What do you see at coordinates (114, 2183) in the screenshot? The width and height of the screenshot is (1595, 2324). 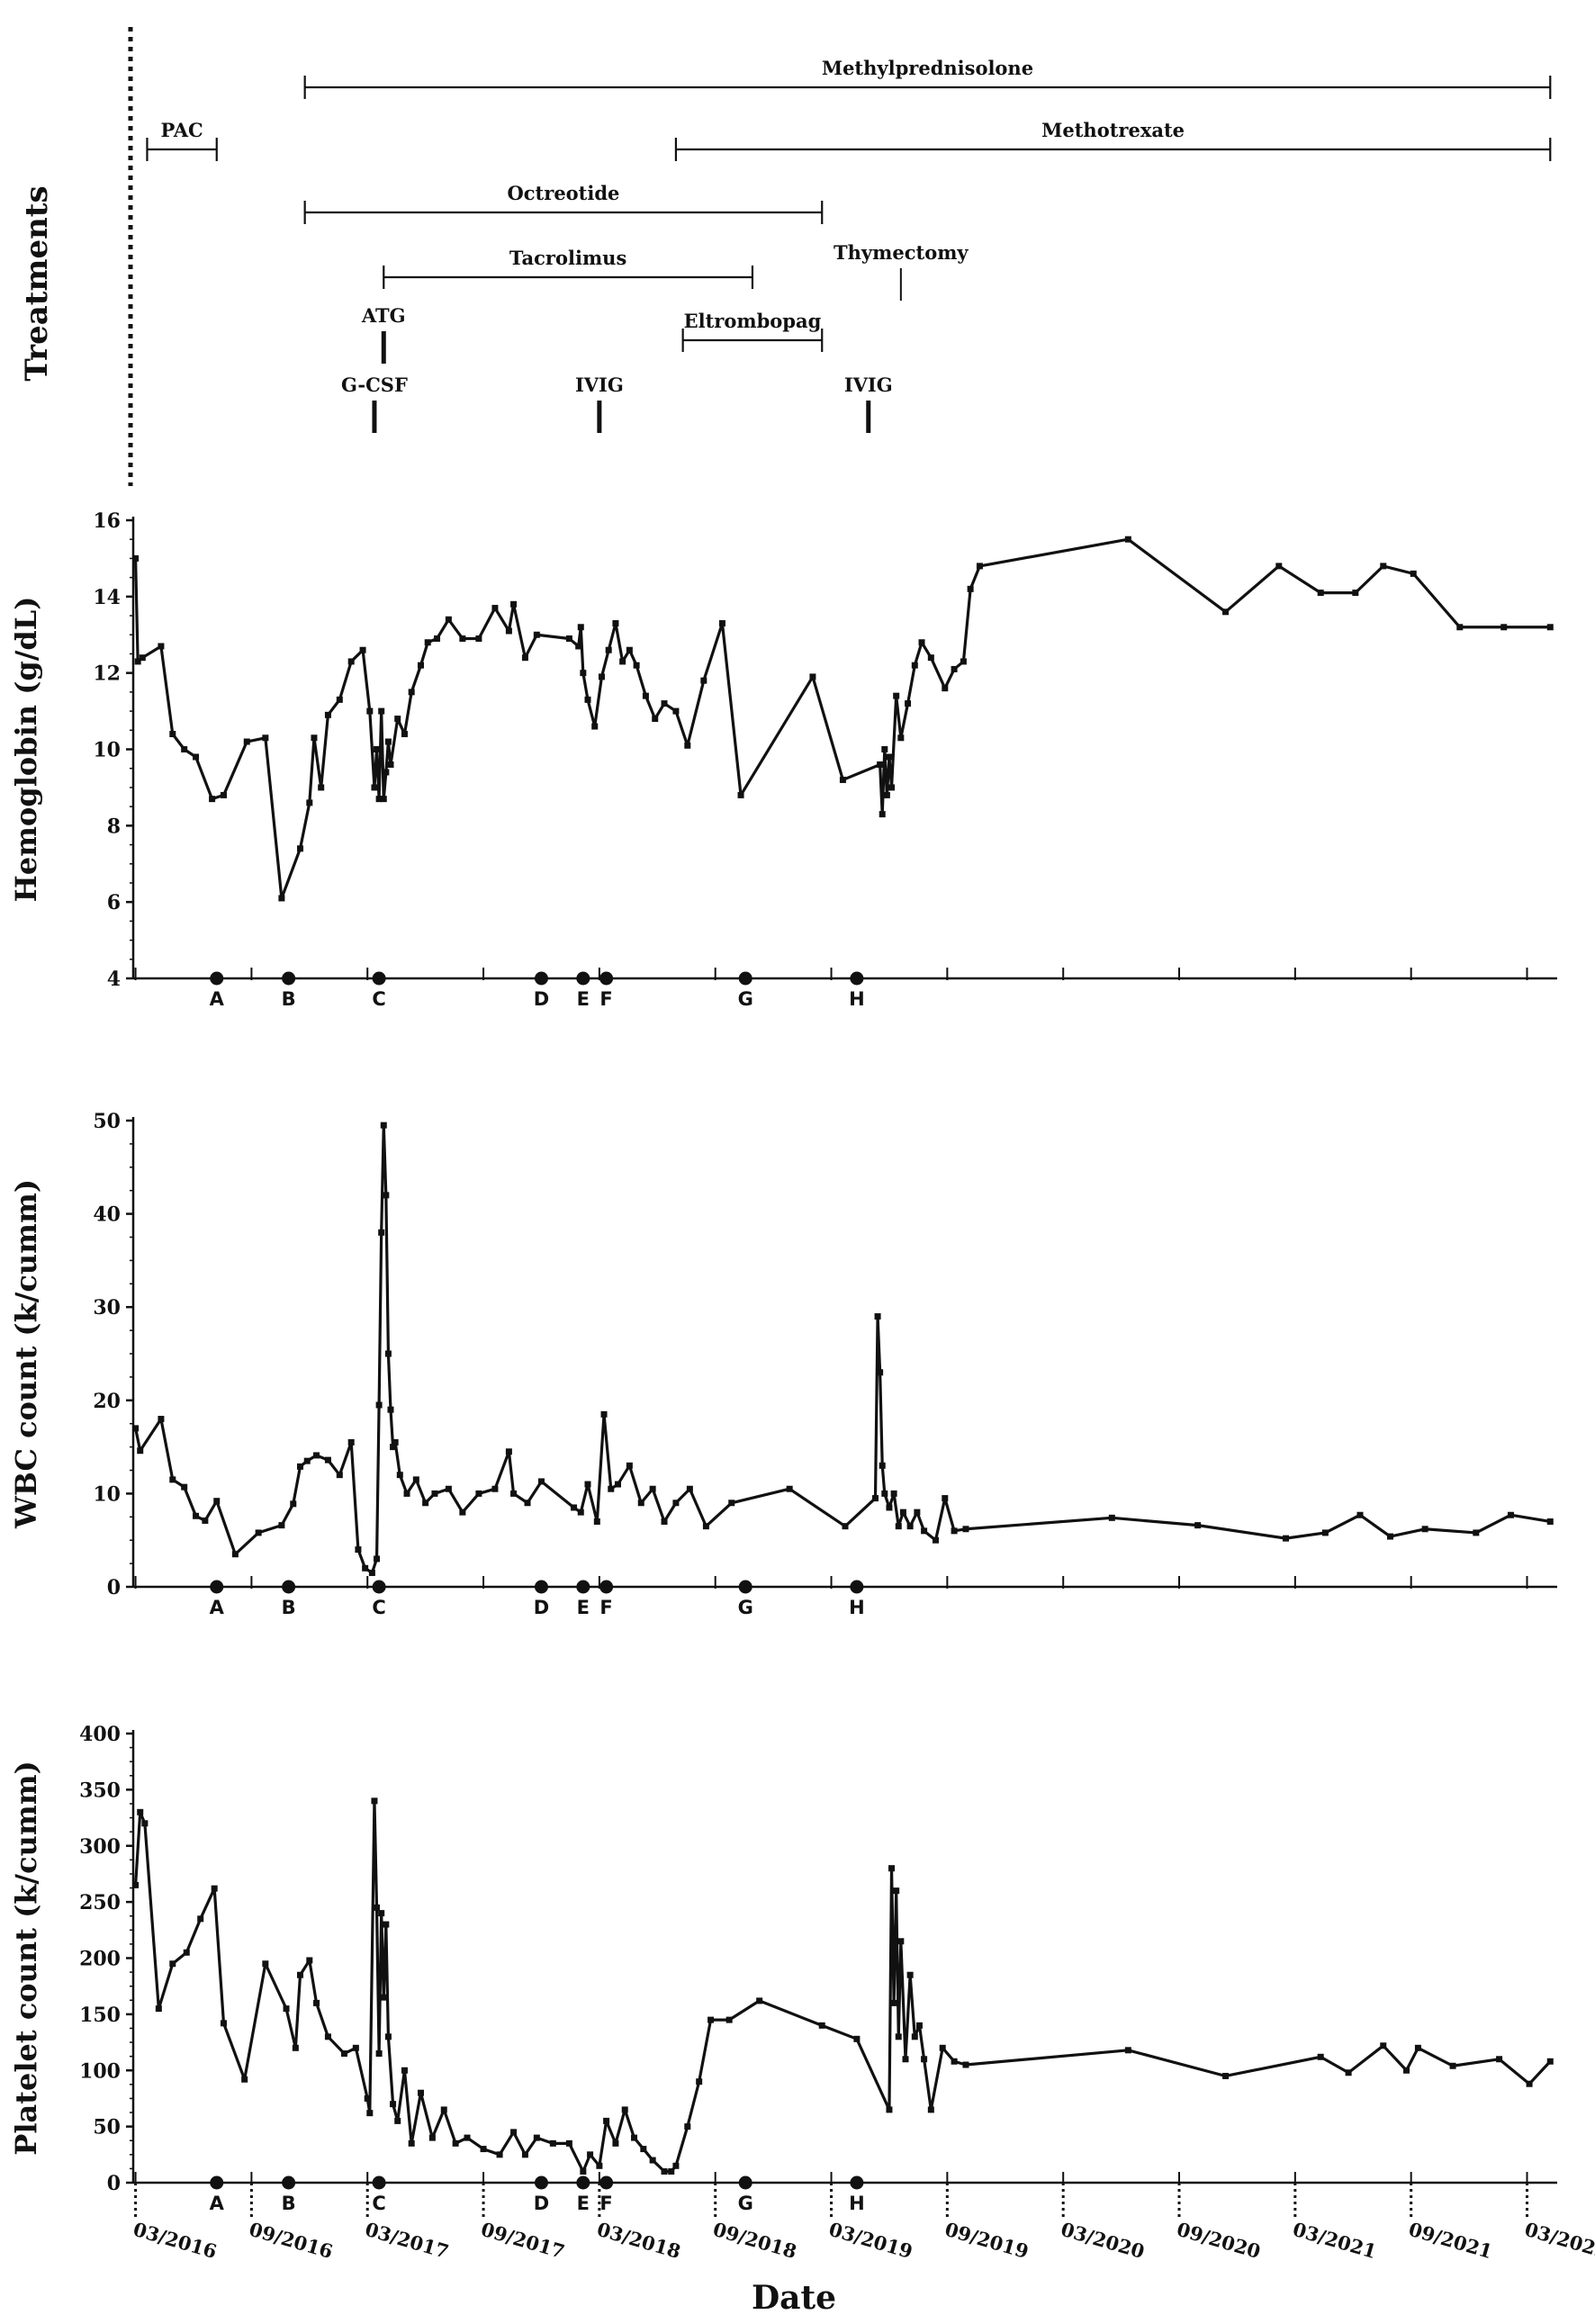 I see `y-tick-label: 0` at bounding box center [114, 2183].